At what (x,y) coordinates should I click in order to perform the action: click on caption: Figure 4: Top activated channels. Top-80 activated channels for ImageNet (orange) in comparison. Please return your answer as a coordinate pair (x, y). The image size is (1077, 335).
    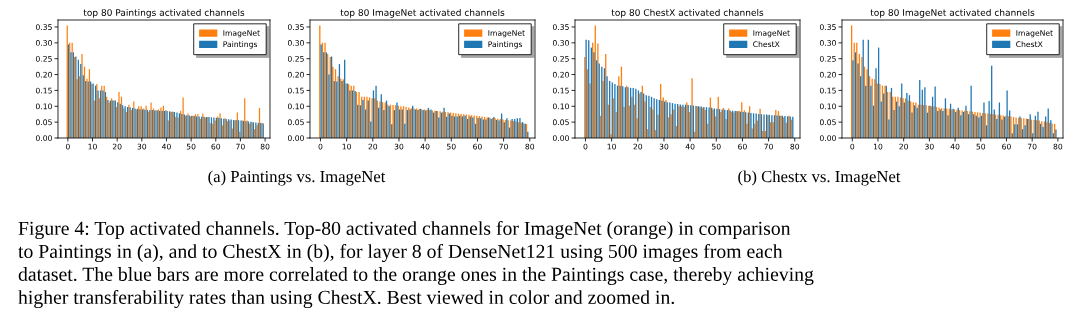
    Looking at the image, I should click on (404, 230).